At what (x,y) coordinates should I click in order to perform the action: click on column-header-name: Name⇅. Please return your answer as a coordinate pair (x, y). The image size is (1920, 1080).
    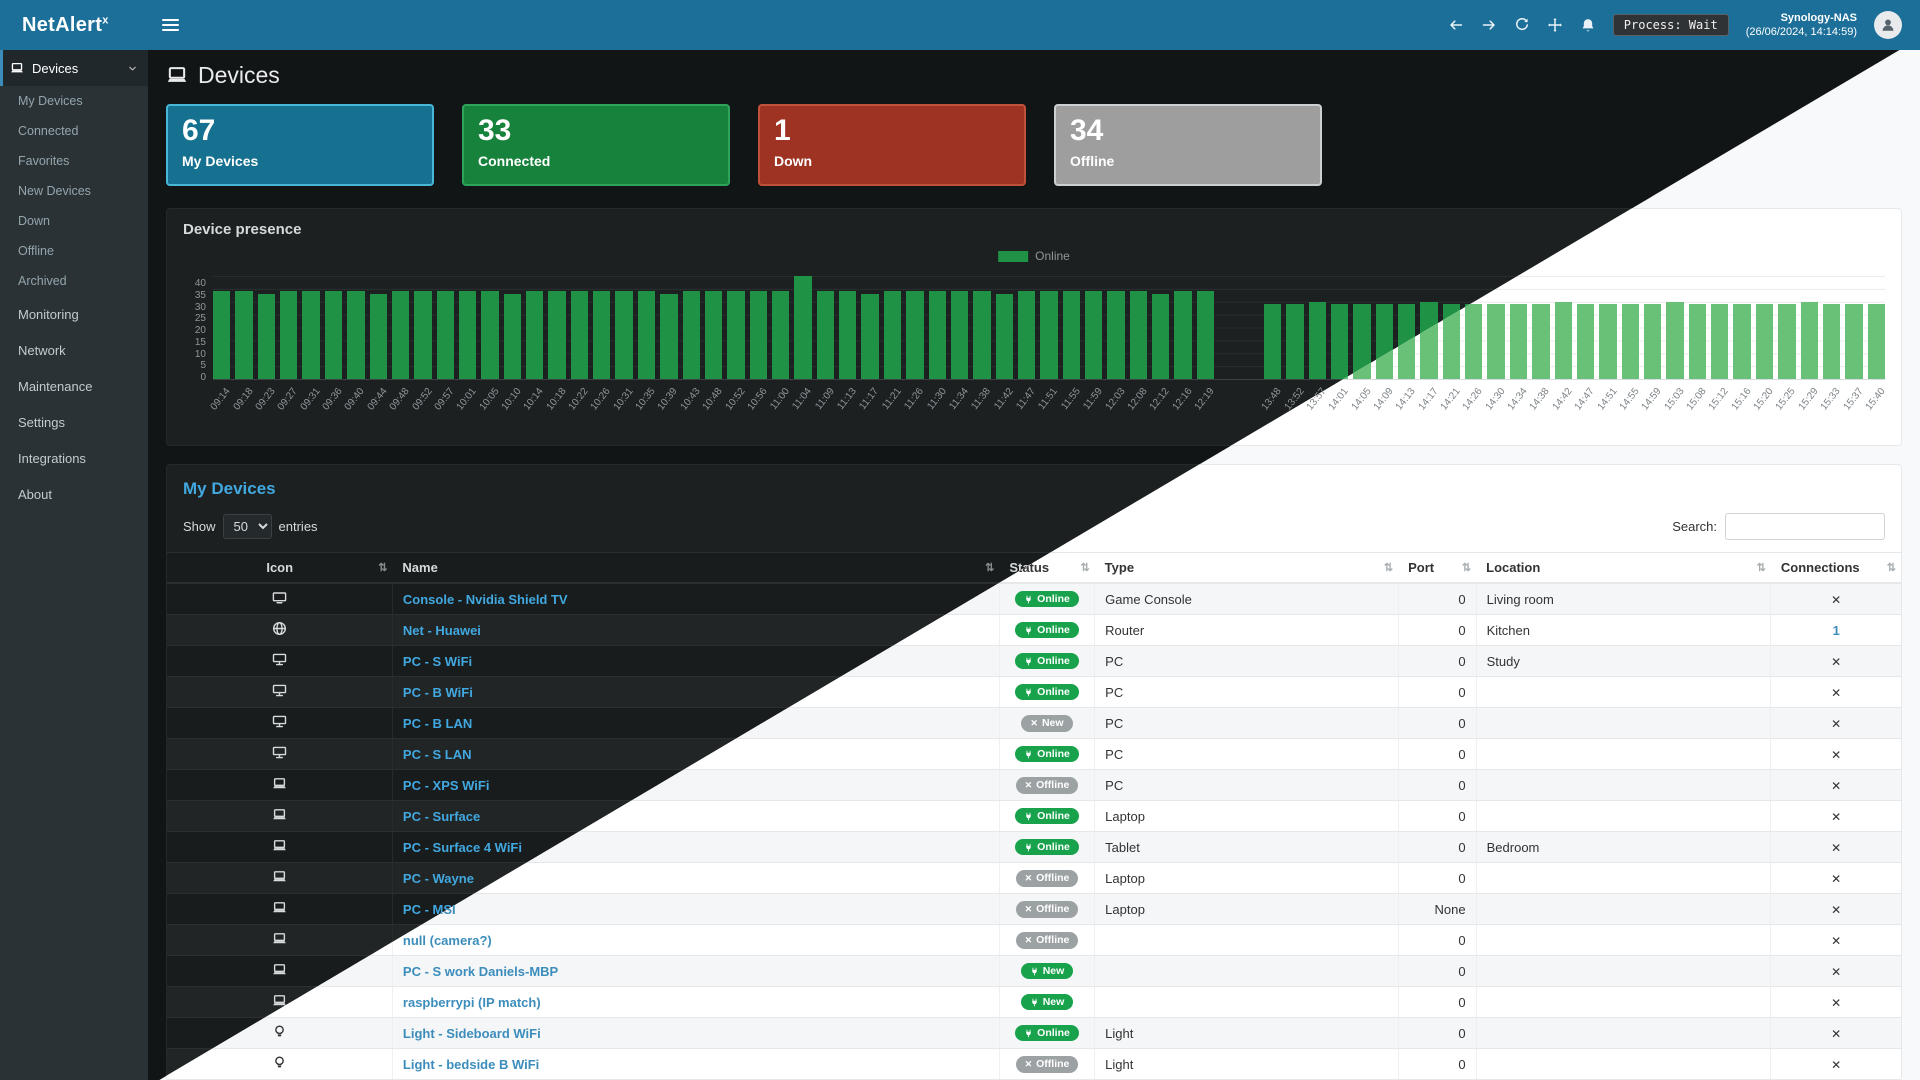
    Looking at the image, I should click on (696, 568).